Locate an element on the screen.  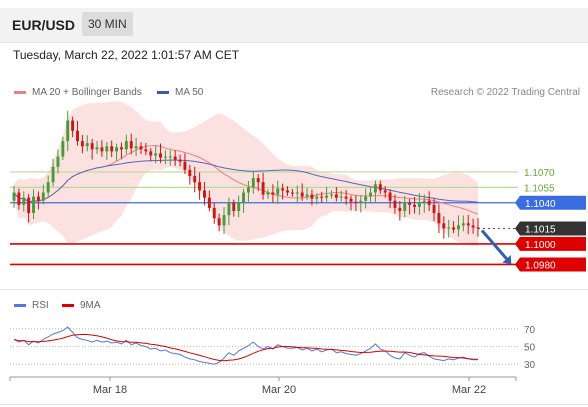
time-label: Mar 20 is located at coordinates (279, 390).